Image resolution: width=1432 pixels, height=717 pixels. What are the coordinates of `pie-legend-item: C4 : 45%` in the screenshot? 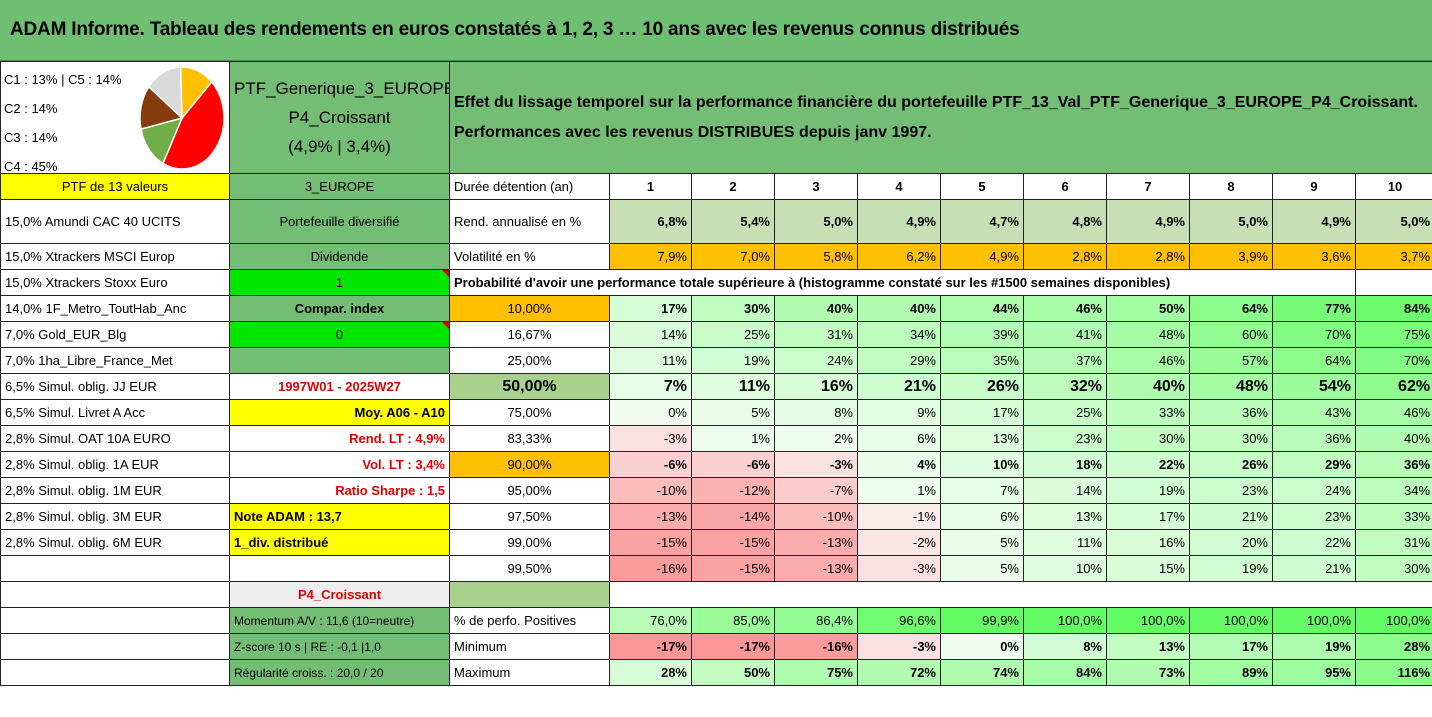 It's located at (31, 166).